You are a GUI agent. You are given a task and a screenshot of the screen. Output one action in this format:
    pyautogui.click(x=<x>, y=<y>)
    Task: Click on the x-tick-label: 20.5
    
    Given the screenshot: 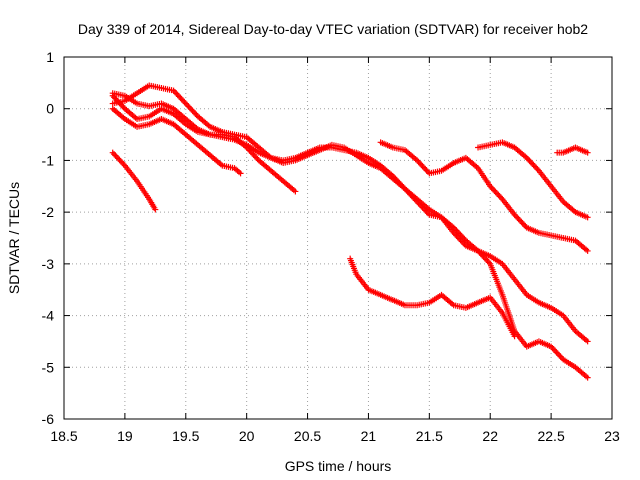 What is the action you would take?
    pyautogui.click(x=307, y=436)
    